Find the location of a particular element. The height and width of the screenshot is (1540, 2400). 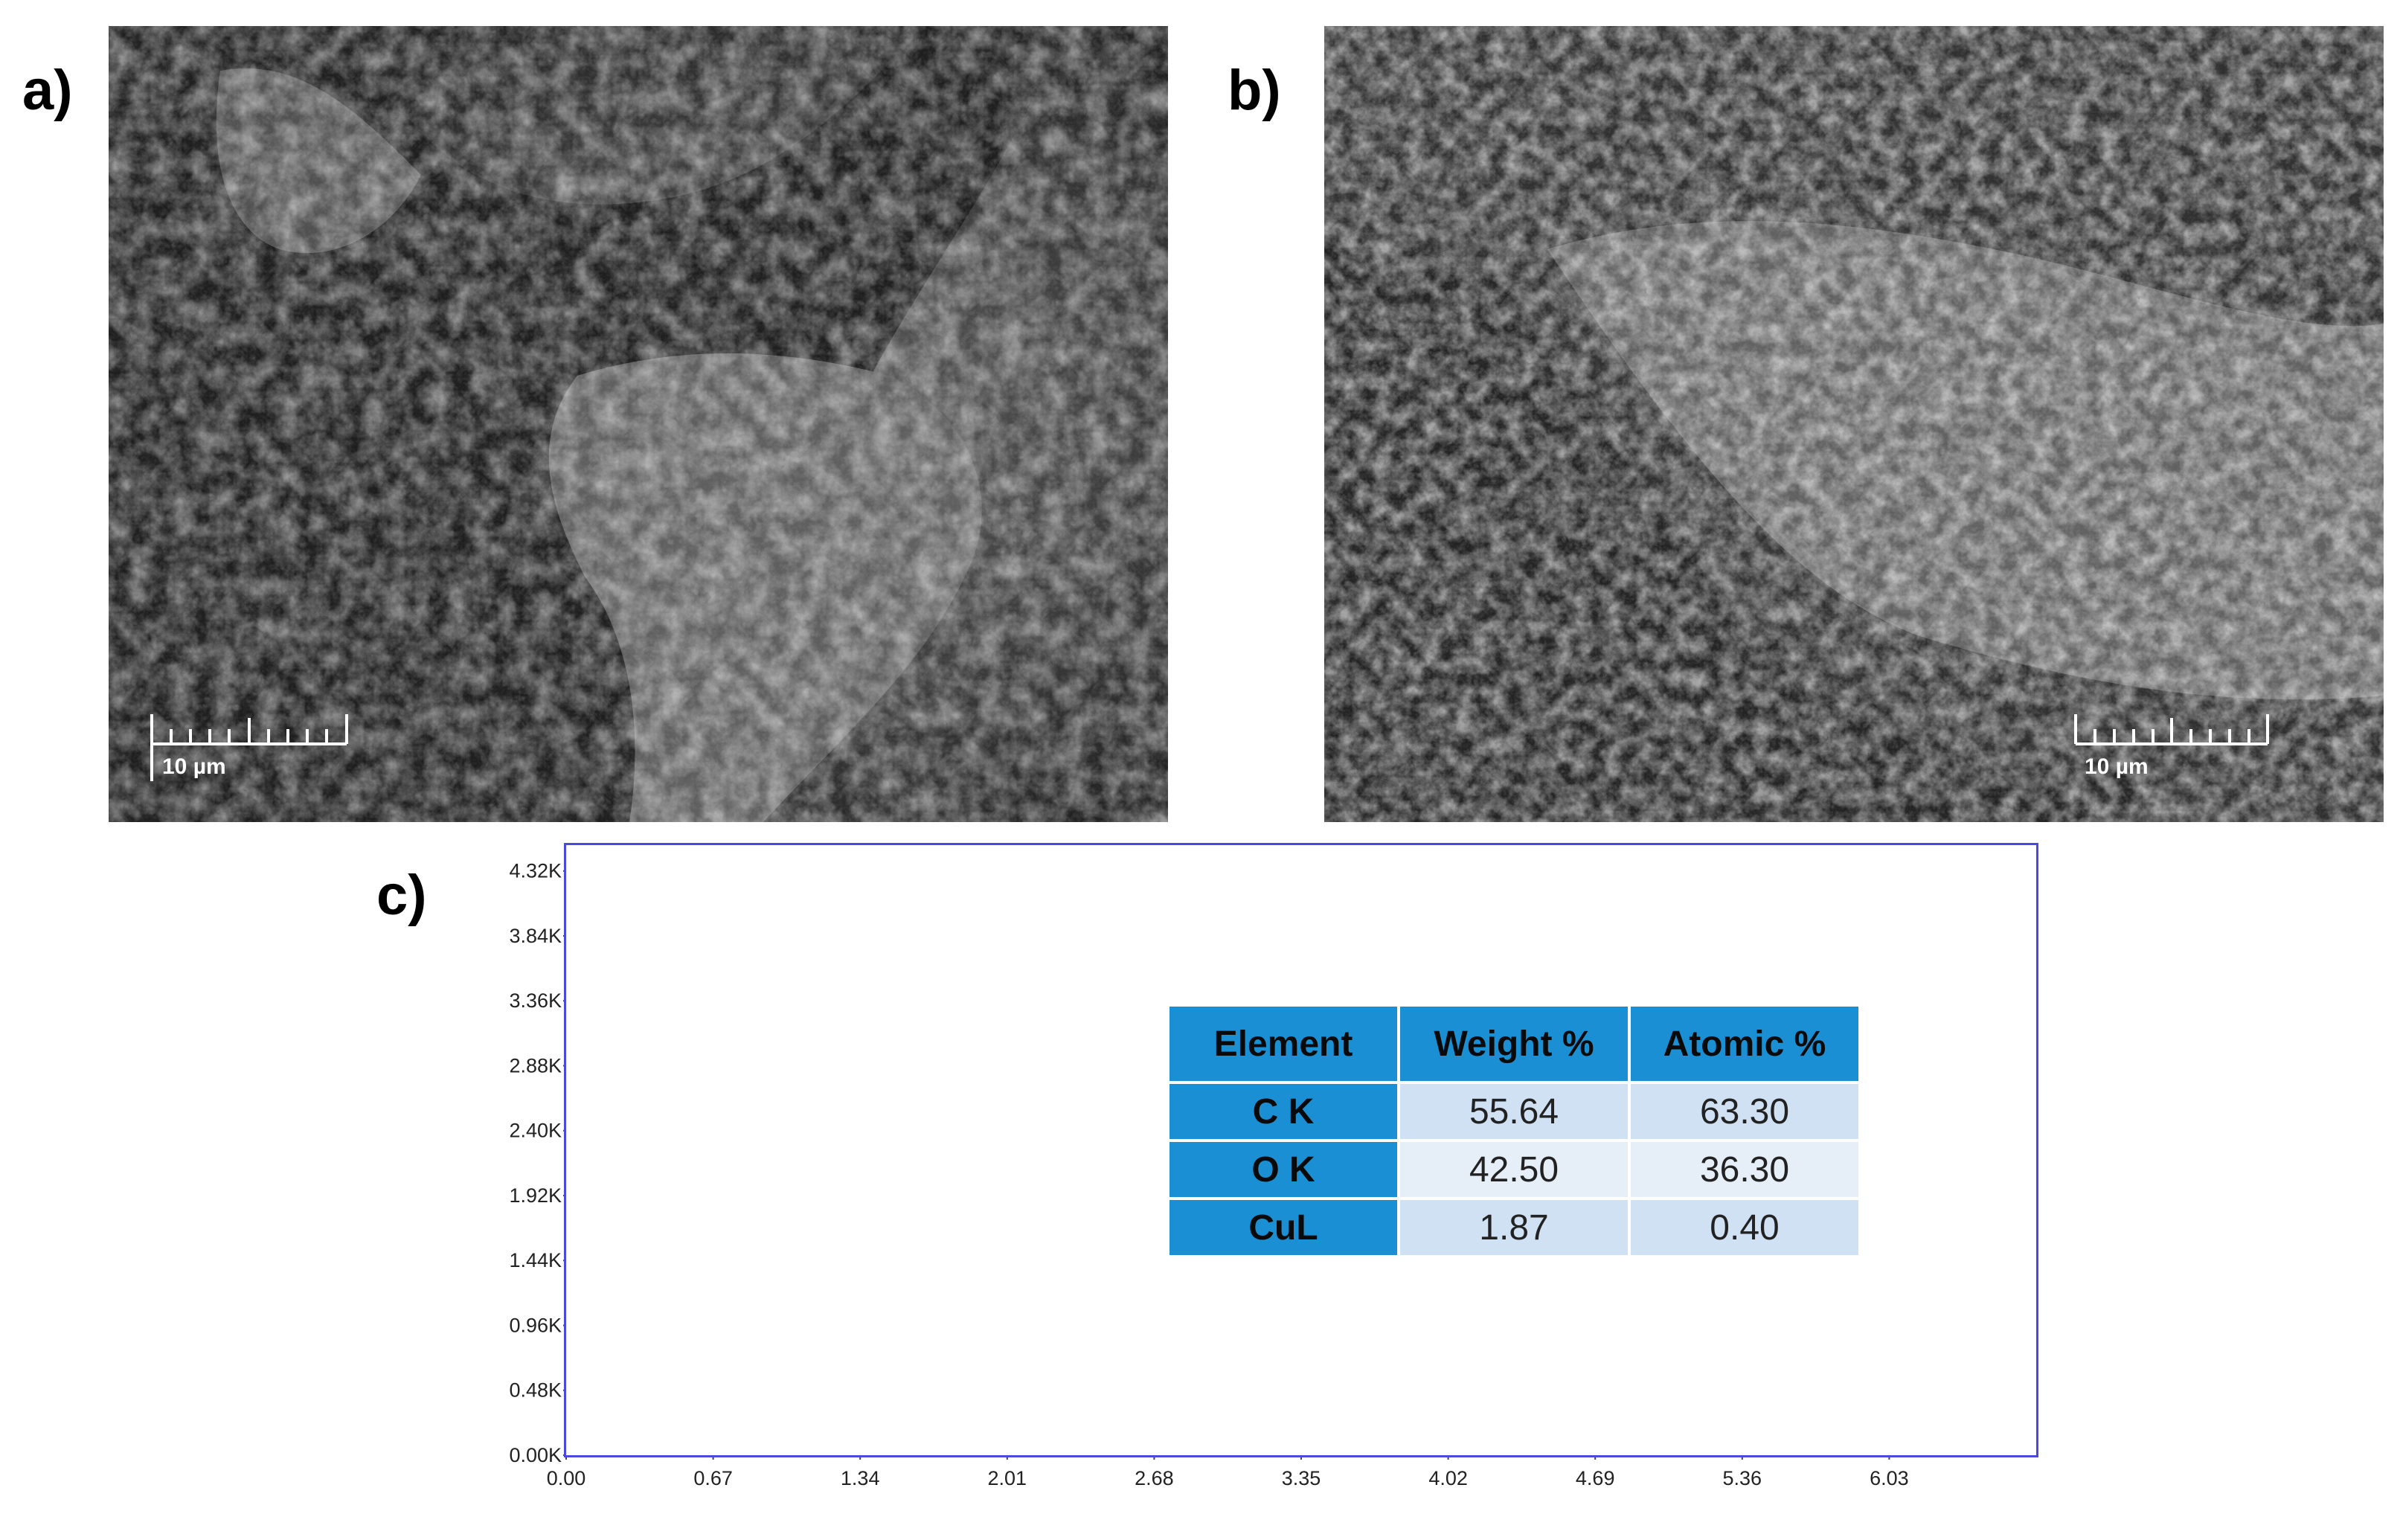

x-tick-label: 4.02 is located at coordinates (1448, 1478).